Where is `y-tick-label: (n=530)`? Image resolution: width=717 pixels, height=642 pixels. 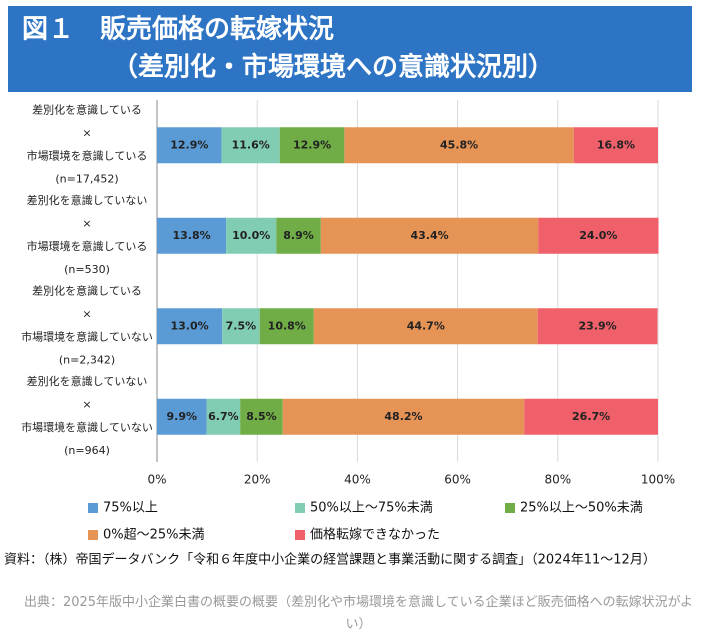 y-tick-label: (n=530) is located at coordinates (87, 269).